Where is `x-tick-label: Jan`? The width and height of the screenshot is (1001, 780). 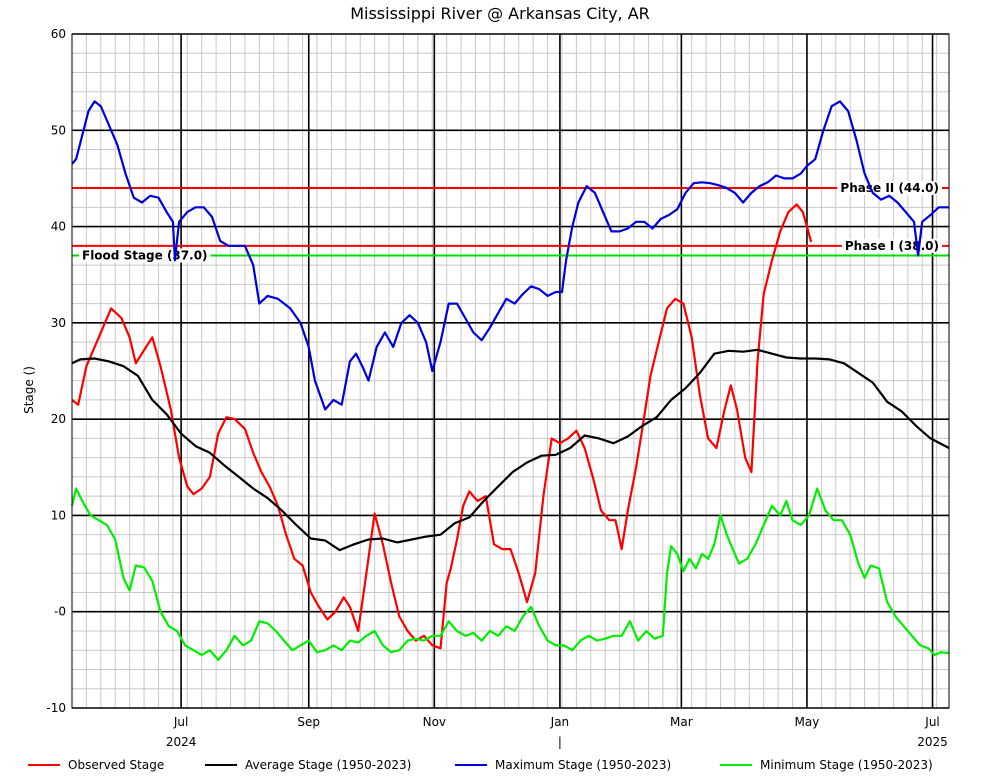
x-tick-label: Jan is located at coordinates (560, 722).